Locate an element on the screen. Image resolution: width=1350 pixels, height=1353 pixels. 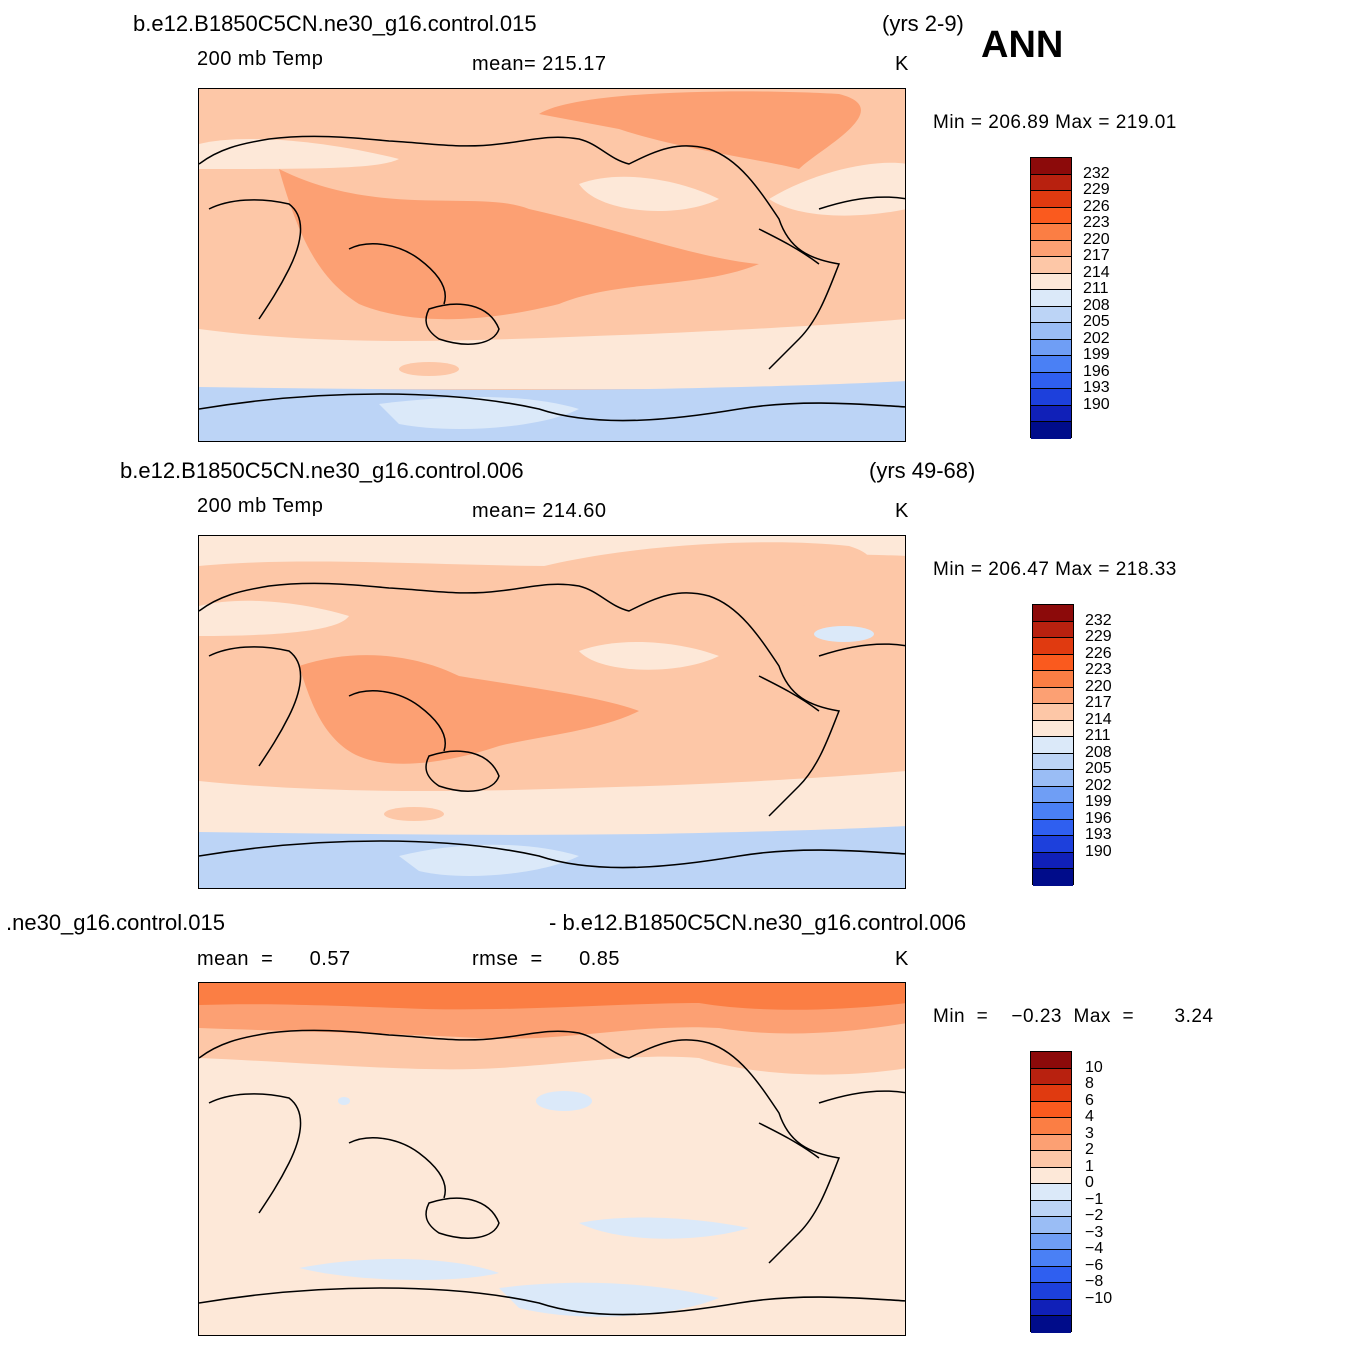
panel3-rmse: rmse = 0.85 is located at coordinates (546, 959).